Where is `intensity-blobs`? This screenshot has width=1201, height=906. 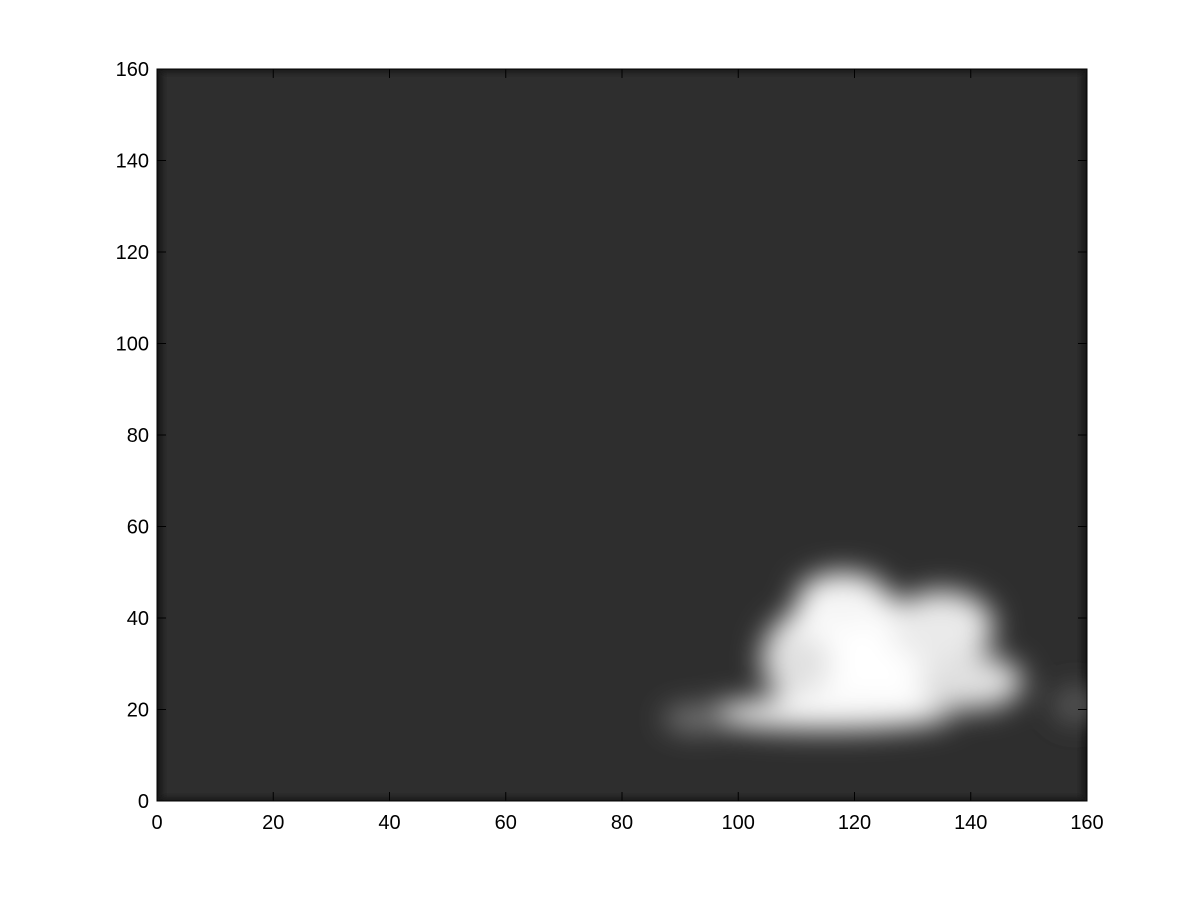
intensity-blobs is located at coordinates (874, 652).